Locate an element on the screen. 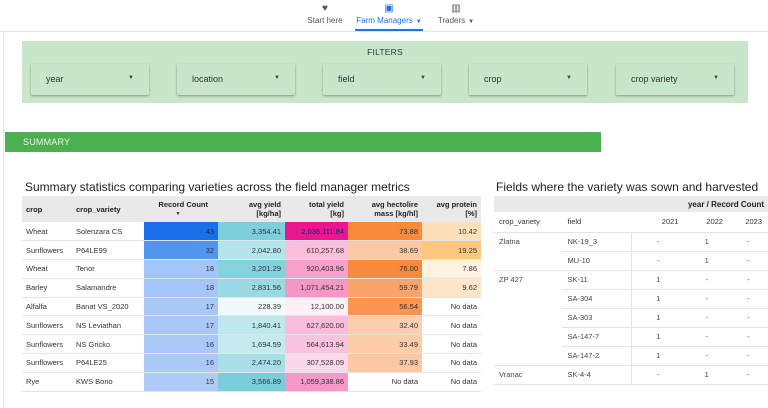 This screenshot has width=768, height=408. cell-avg-protein: 10.42 is located at coordinates (451, 232).